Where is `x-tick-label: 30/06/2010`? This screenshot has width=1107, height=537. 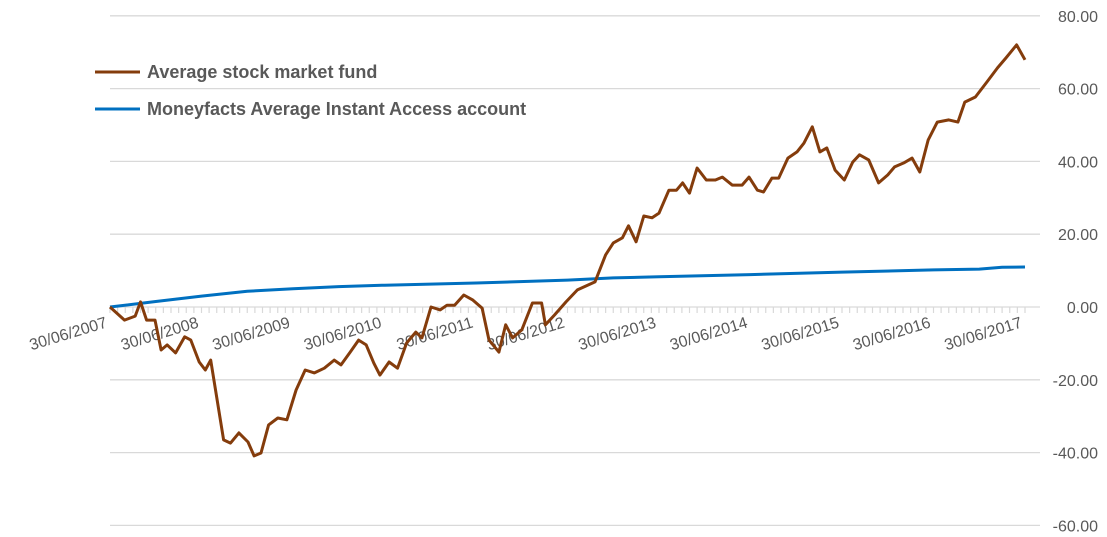
x-tick-label: 30/06/2010 is located at coordinates (343, 335).